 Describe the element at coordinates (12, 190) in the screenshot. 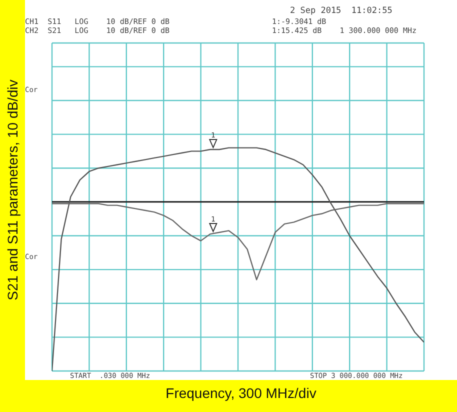

I see `y-axis-title: S21 and S11 parameters, 10 dB/div` at that location.